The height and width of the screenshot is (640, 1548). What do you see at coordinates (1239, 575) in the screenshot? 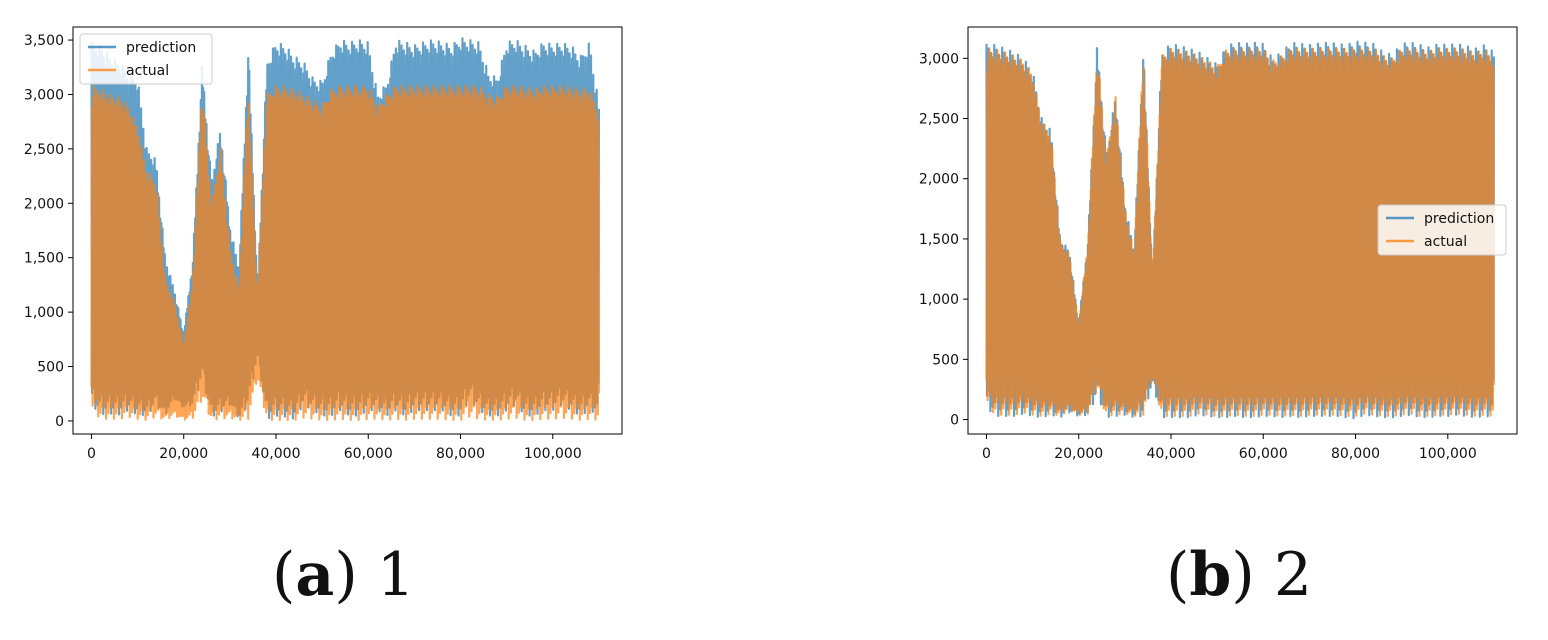
I see `caption-b: (b) 2` at bounding box center [1239, 575].